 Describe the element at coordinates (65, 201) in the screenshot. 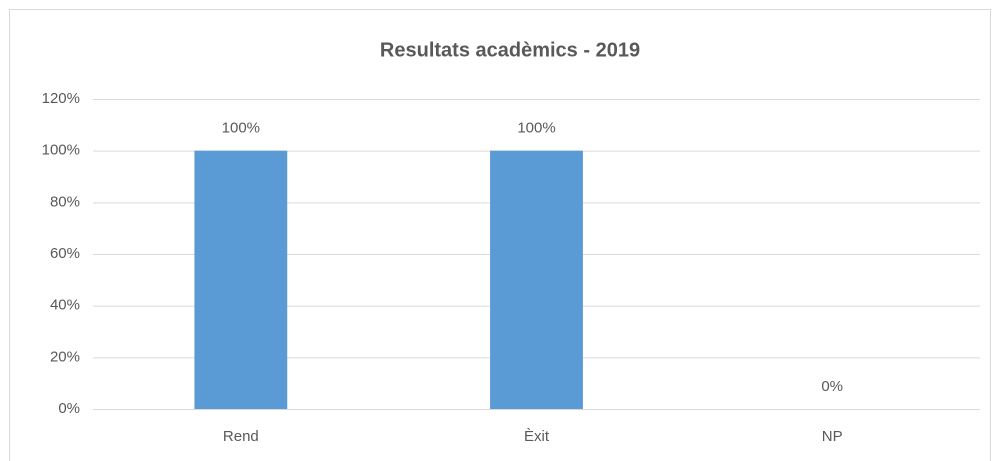

I see `y-tick-label: 80%` at that location.